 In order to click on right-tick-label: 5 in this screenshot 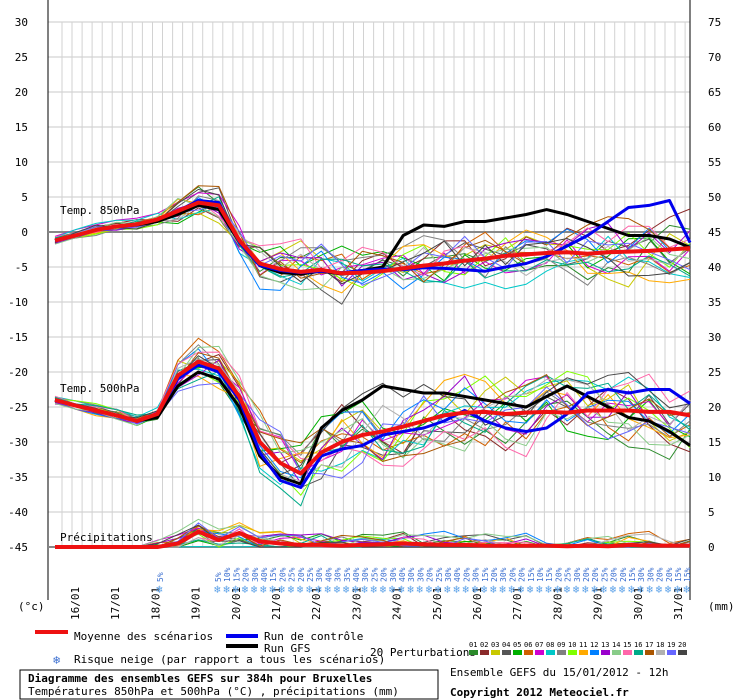, I will do `click(711, 512)`.